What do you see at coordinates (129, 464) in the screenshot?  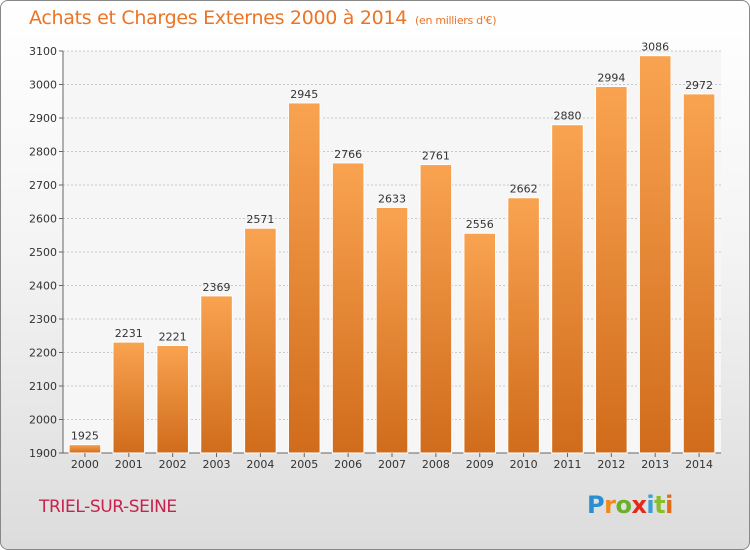 I see `x-tick-label: 2001` at bounding box center [129, 464].